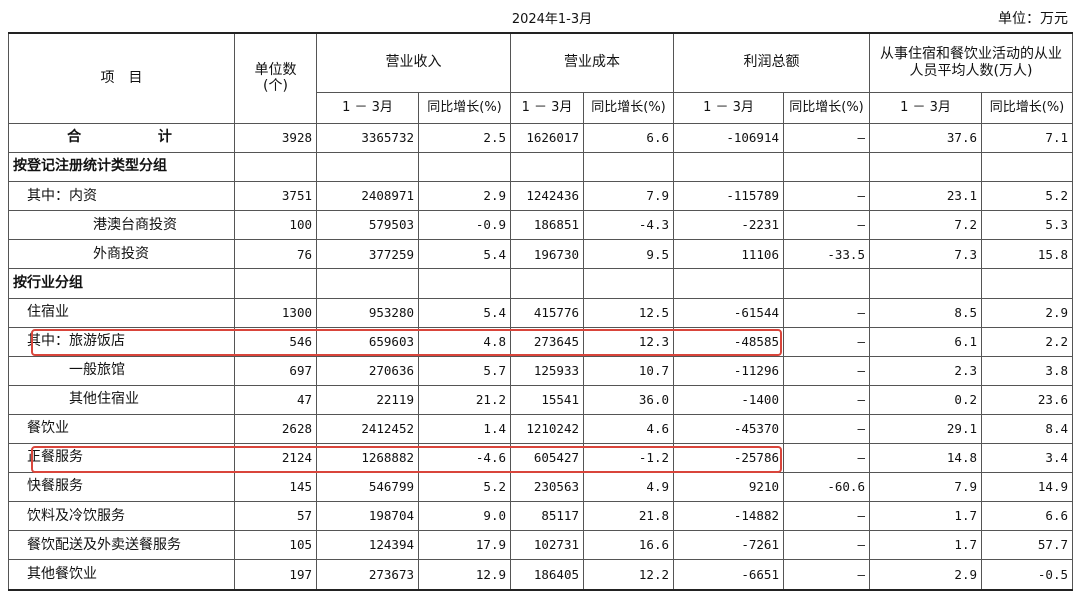  I want to click on cell-employees-yoy: 15.8, so click(1027, 254).